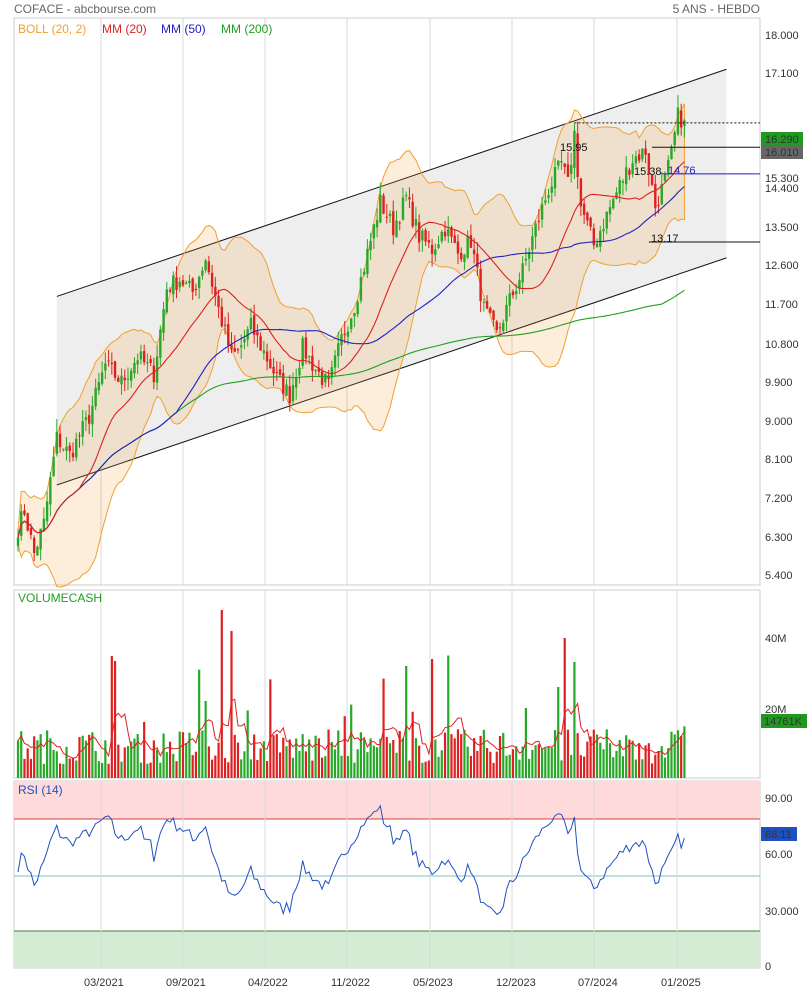 This screenshot has width=810, height=991. Describe the element at coordinates (716, 9) in the screenshot. I see `chart-period: 5 ANS - HEBDO` at that location.